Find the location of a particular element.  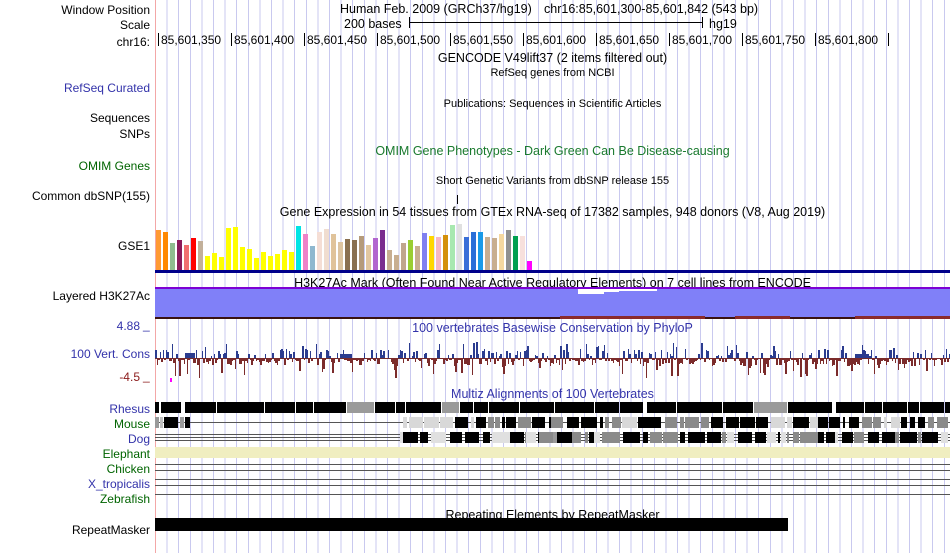

track-label-repeatmasker: RepeatMasker is located at coordinates (110, 530).